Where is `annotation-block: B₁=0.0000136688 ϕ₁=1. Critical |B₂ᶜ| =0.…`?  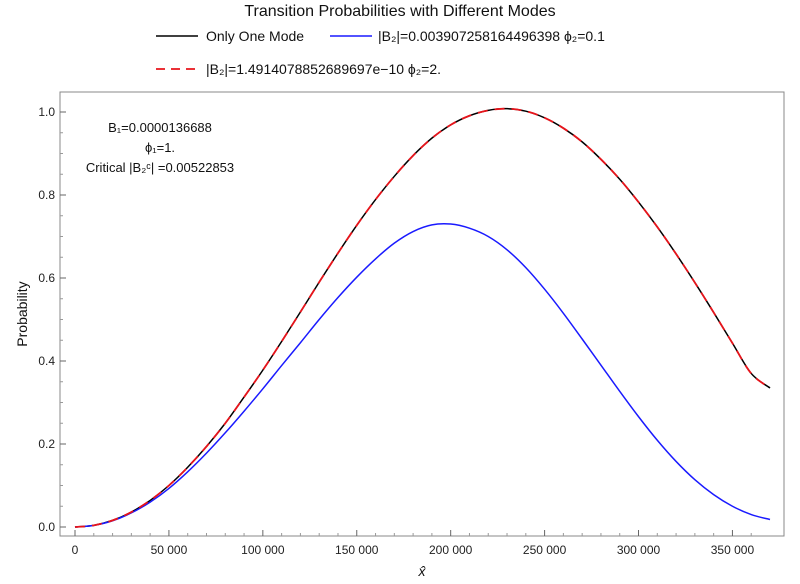
annotation-block: B₁=0.0000136688 ϕ₁=1. Critical |B₂ᶜ| =0.… is located at coordinates (160, 147).